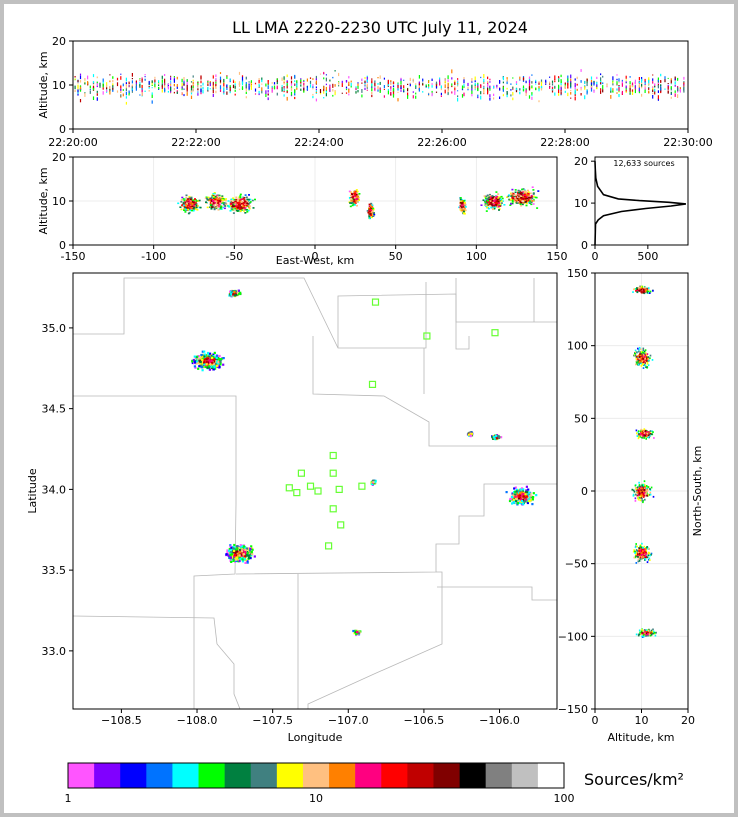 The image size is (738, 817). I want to click on ew-altitude-xlabel: East-West, km, so click(315, 260).